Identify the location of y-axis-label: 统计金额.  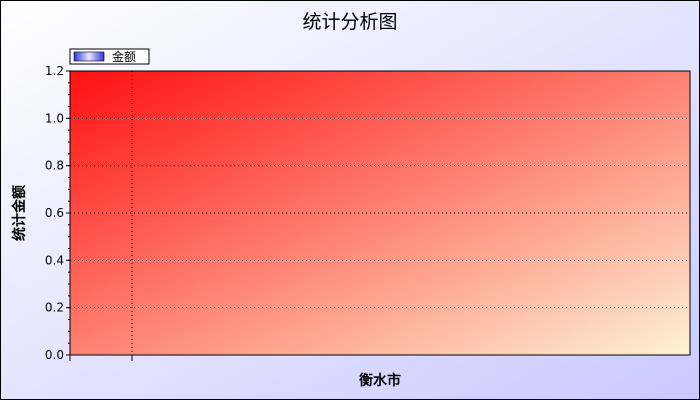
(19, 213).